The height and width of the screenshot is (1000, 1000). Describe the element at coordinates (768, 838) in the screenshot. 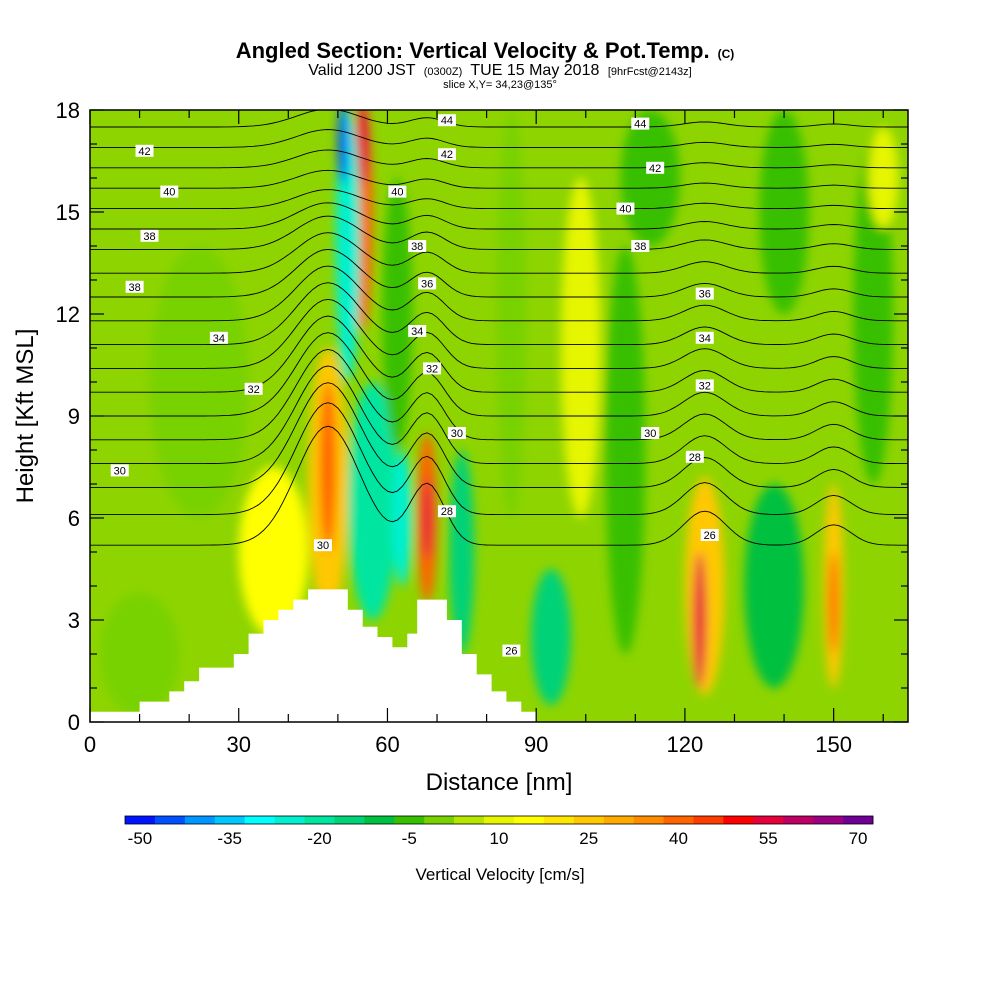

I see `colorbar-tick-label: 55` at that location.